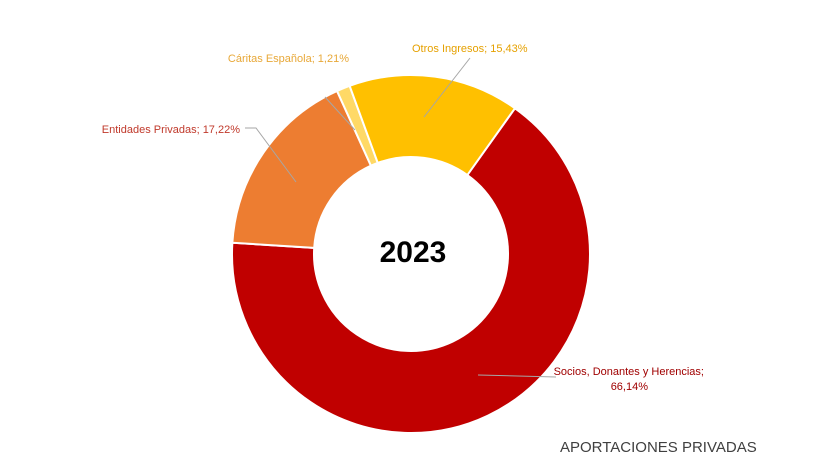 Image resolution: width=822 pixels, height=472 pixels. What do you see at coordinates (302, 169) in the screenshot?
I see `slice-entidades-privadas` at bounding box center [302, 169].